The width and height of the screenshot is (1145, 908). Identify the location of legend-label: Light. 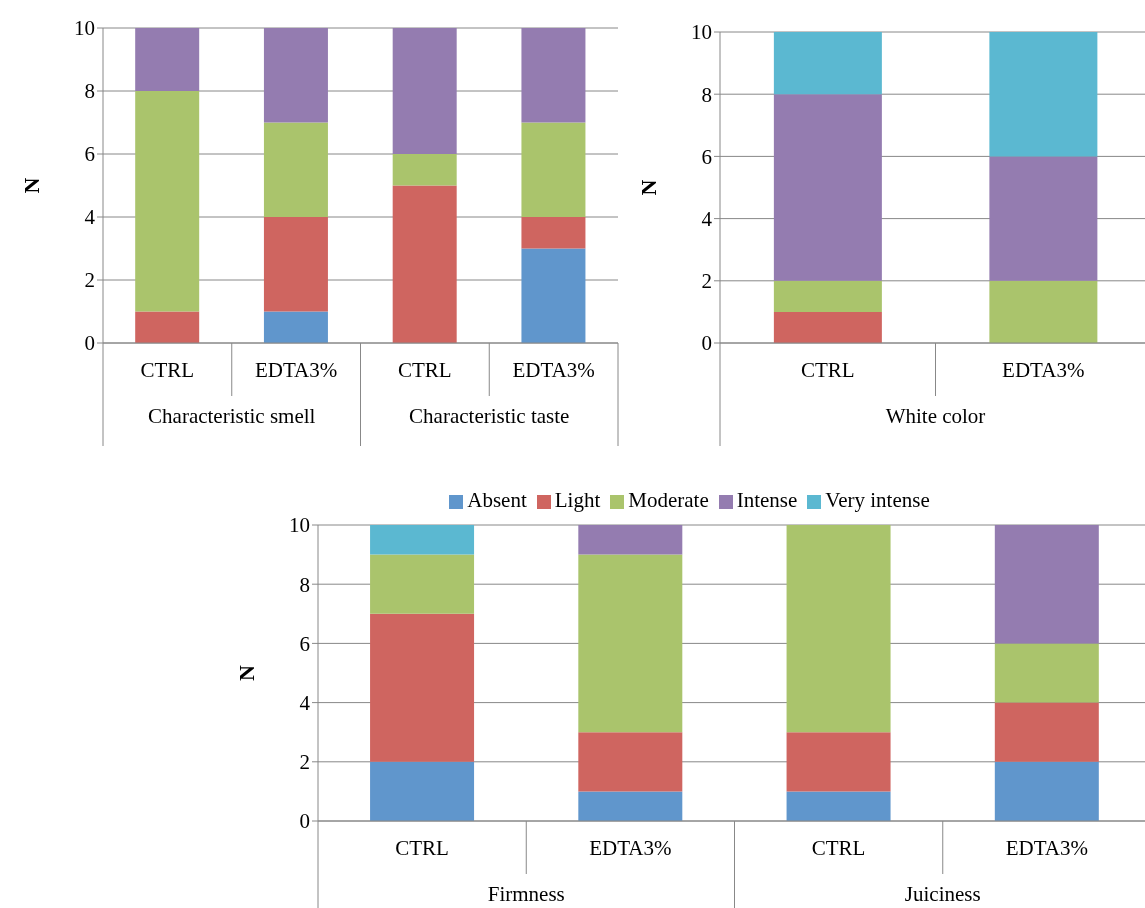
(577, 500).